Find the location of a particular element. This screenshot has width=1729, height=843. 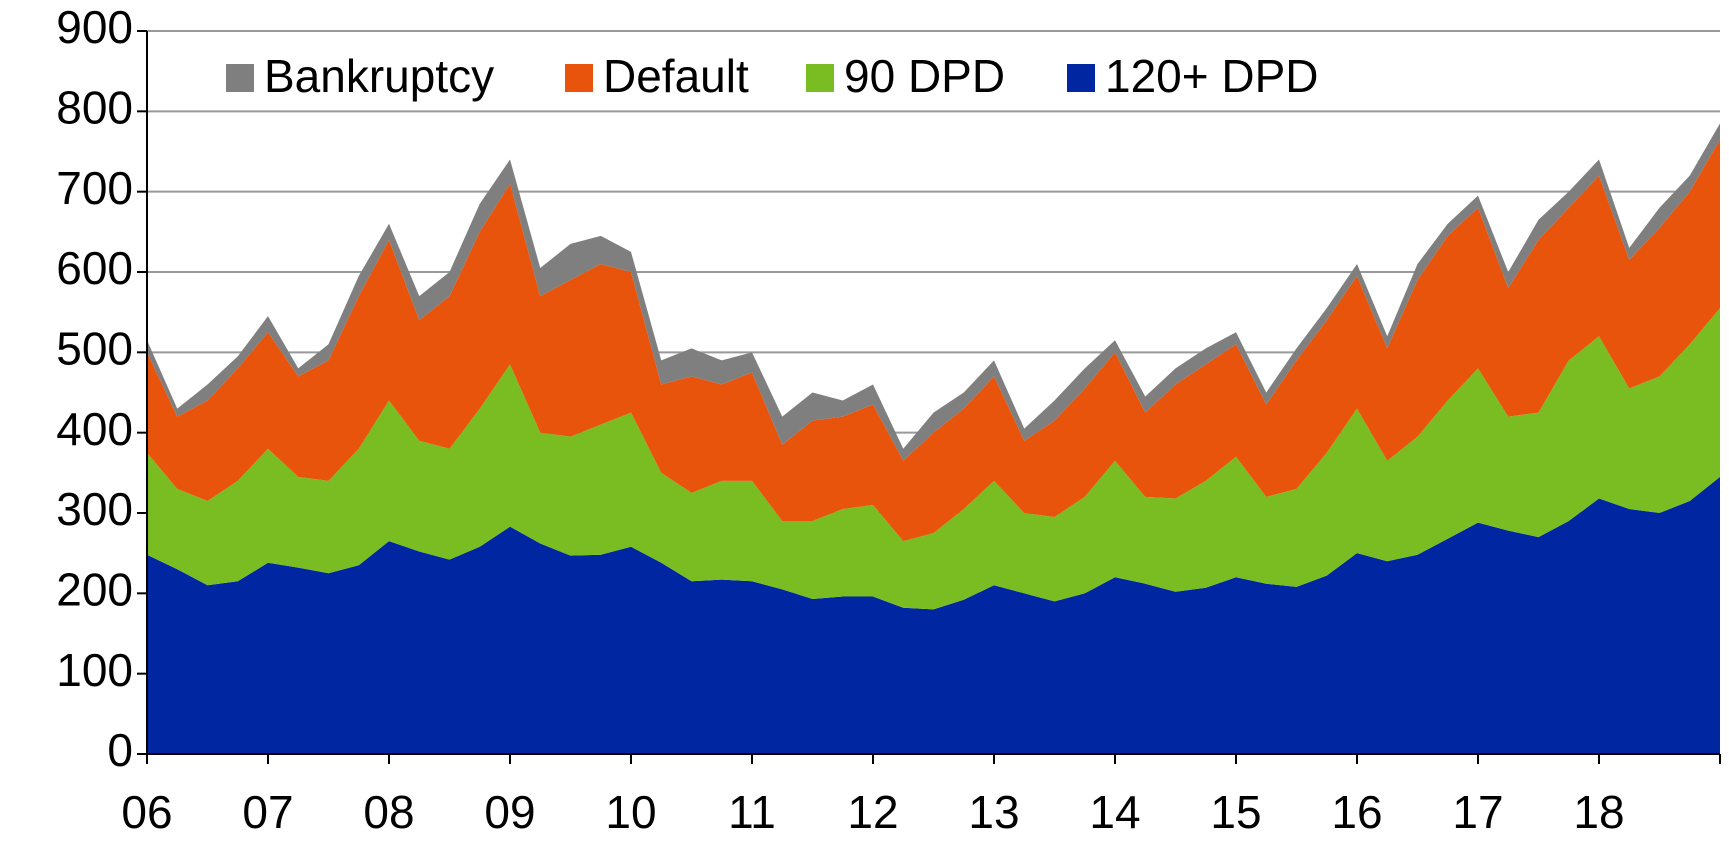

y-tick-label: 500 is located at coordinates (94, 348).